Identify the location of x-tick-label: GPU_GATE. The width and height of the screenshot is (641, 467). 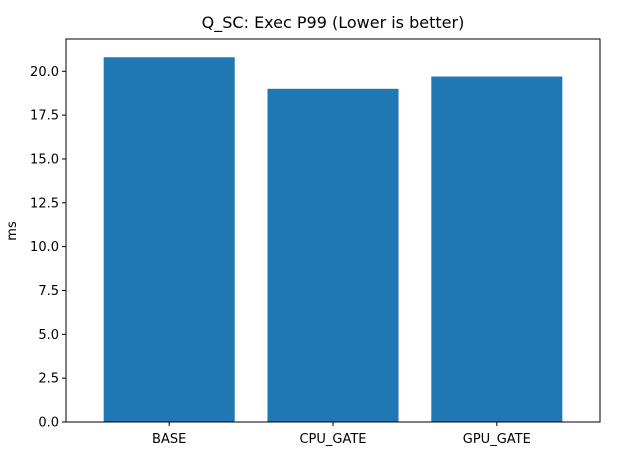
(497, 439).